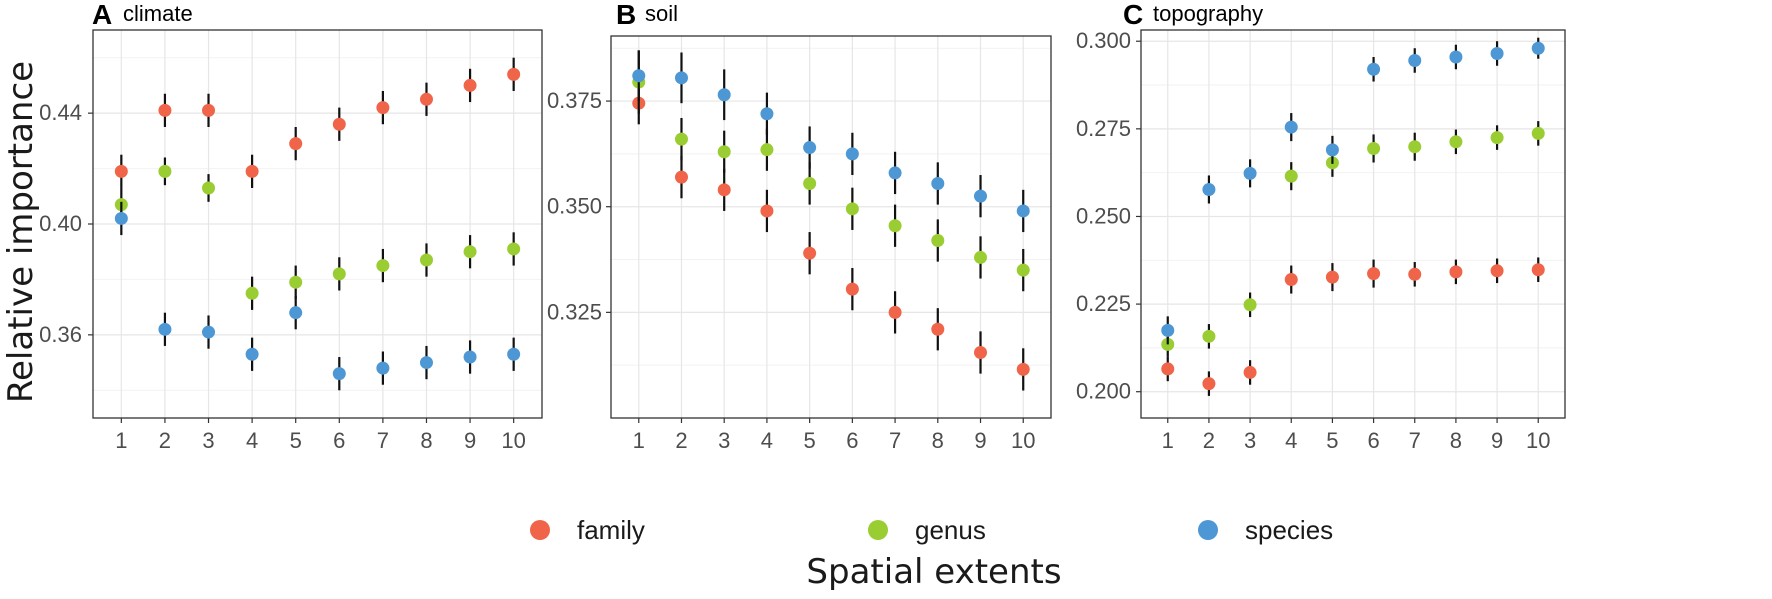 Image resolution: width=1772 pixels, height=599 pixels. What do you see at coordinates (661, 13) in the screenshot?
I see `panel-title: soil` at bounding box center [661, 13].